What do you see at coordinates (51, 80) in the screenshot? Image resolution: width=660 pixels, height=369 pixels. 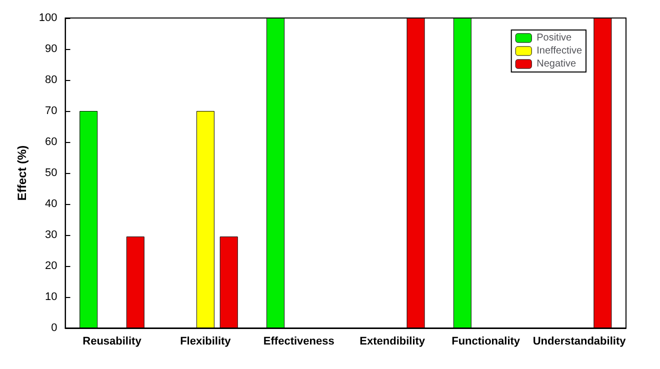 I see `y-tick-label: 80` at bounding box center [51, 80].